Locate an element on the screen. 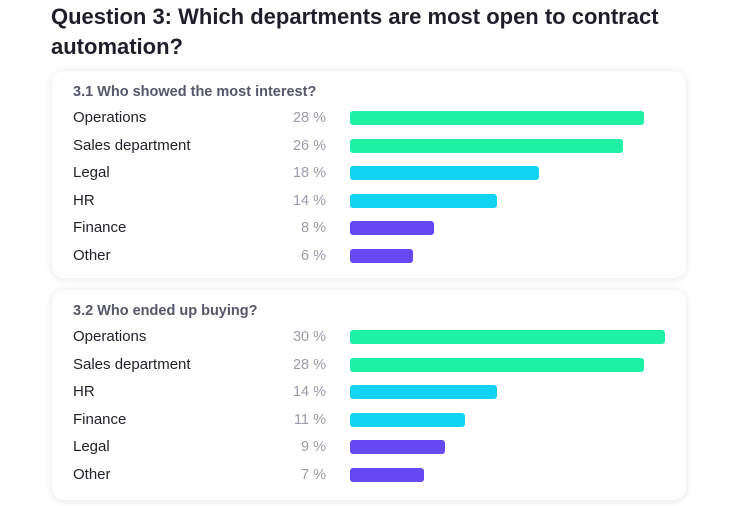 The width and height of the screenshot is (737, 506). chart-title: 3.2 Who ended up buying? is located at coordinates (165, 311).